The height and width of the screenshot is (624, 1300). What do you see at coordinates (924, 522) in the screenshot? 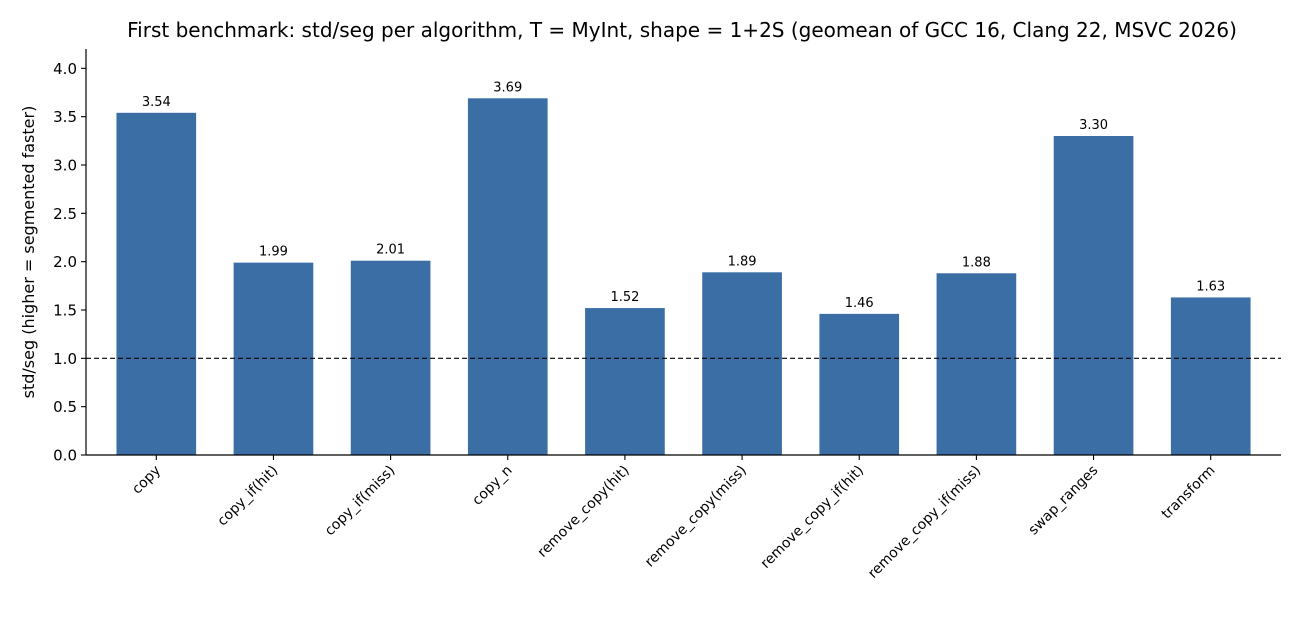
I see `x-tick-label: remove_copy_if(miss)` at bounding box center [924, 522].